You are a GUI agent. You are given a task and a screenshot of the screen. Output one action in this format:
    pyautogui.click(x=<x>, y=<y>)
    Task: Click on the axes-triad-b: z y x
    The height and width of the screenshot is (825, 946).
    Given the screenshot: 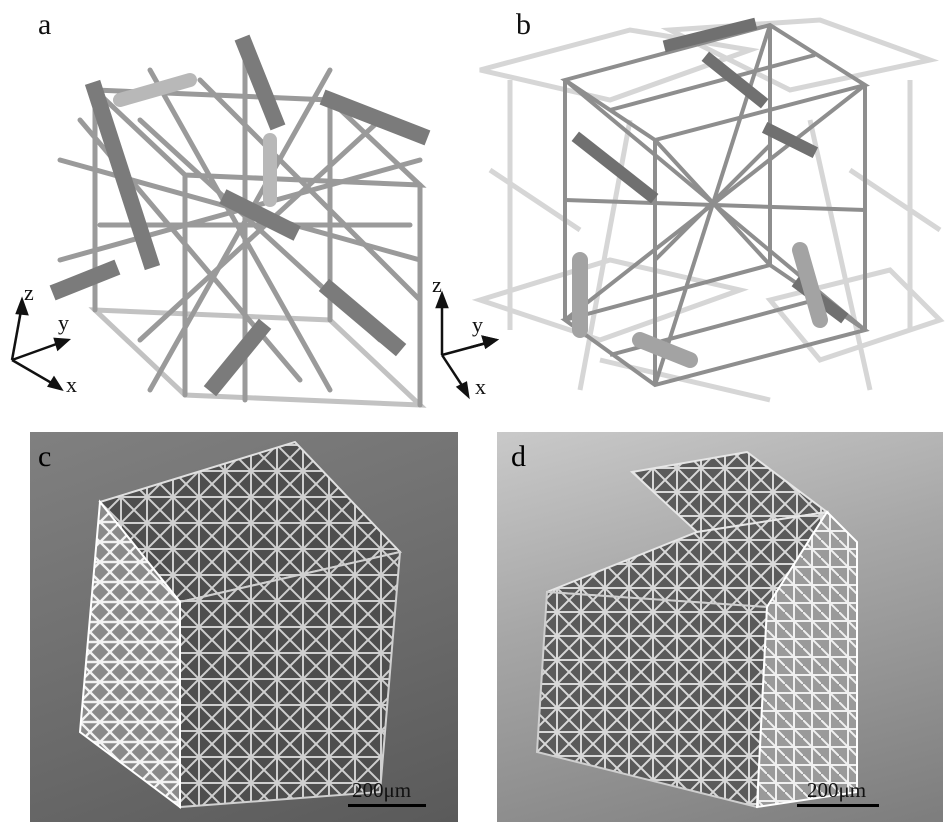 What is the action you would take?
    pyautogui.click(x=466, y=336)
    